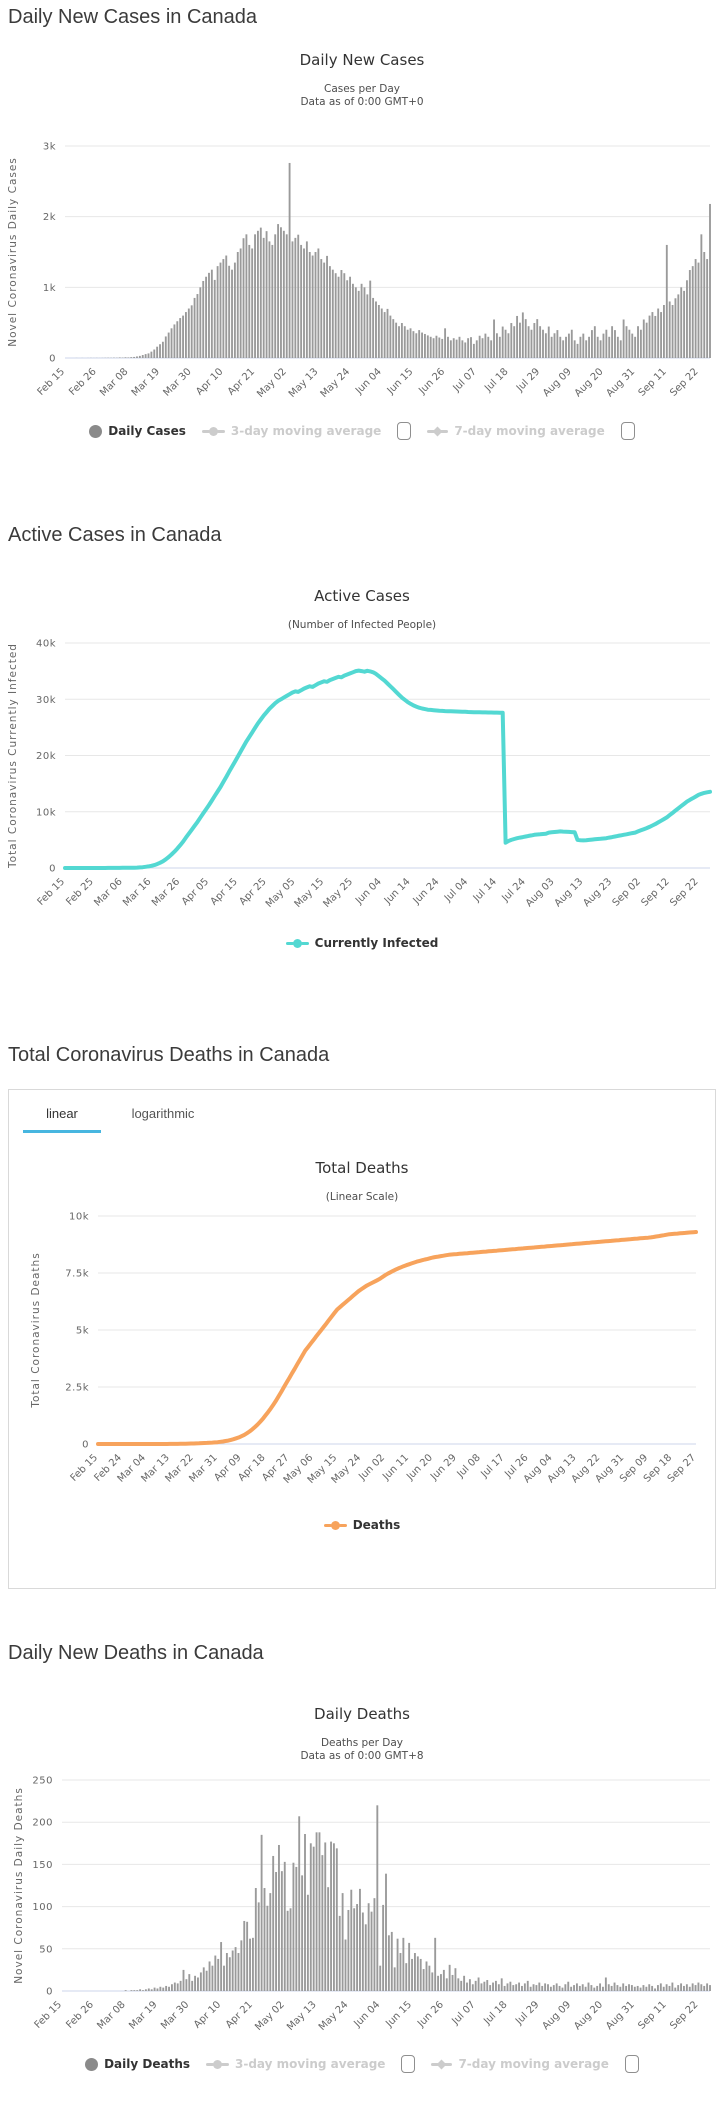  What do you see at coordinates (143, 2015) in the screenshot?
I see `x-tick-label: Mar 19` at bounding box center [143, 2015].